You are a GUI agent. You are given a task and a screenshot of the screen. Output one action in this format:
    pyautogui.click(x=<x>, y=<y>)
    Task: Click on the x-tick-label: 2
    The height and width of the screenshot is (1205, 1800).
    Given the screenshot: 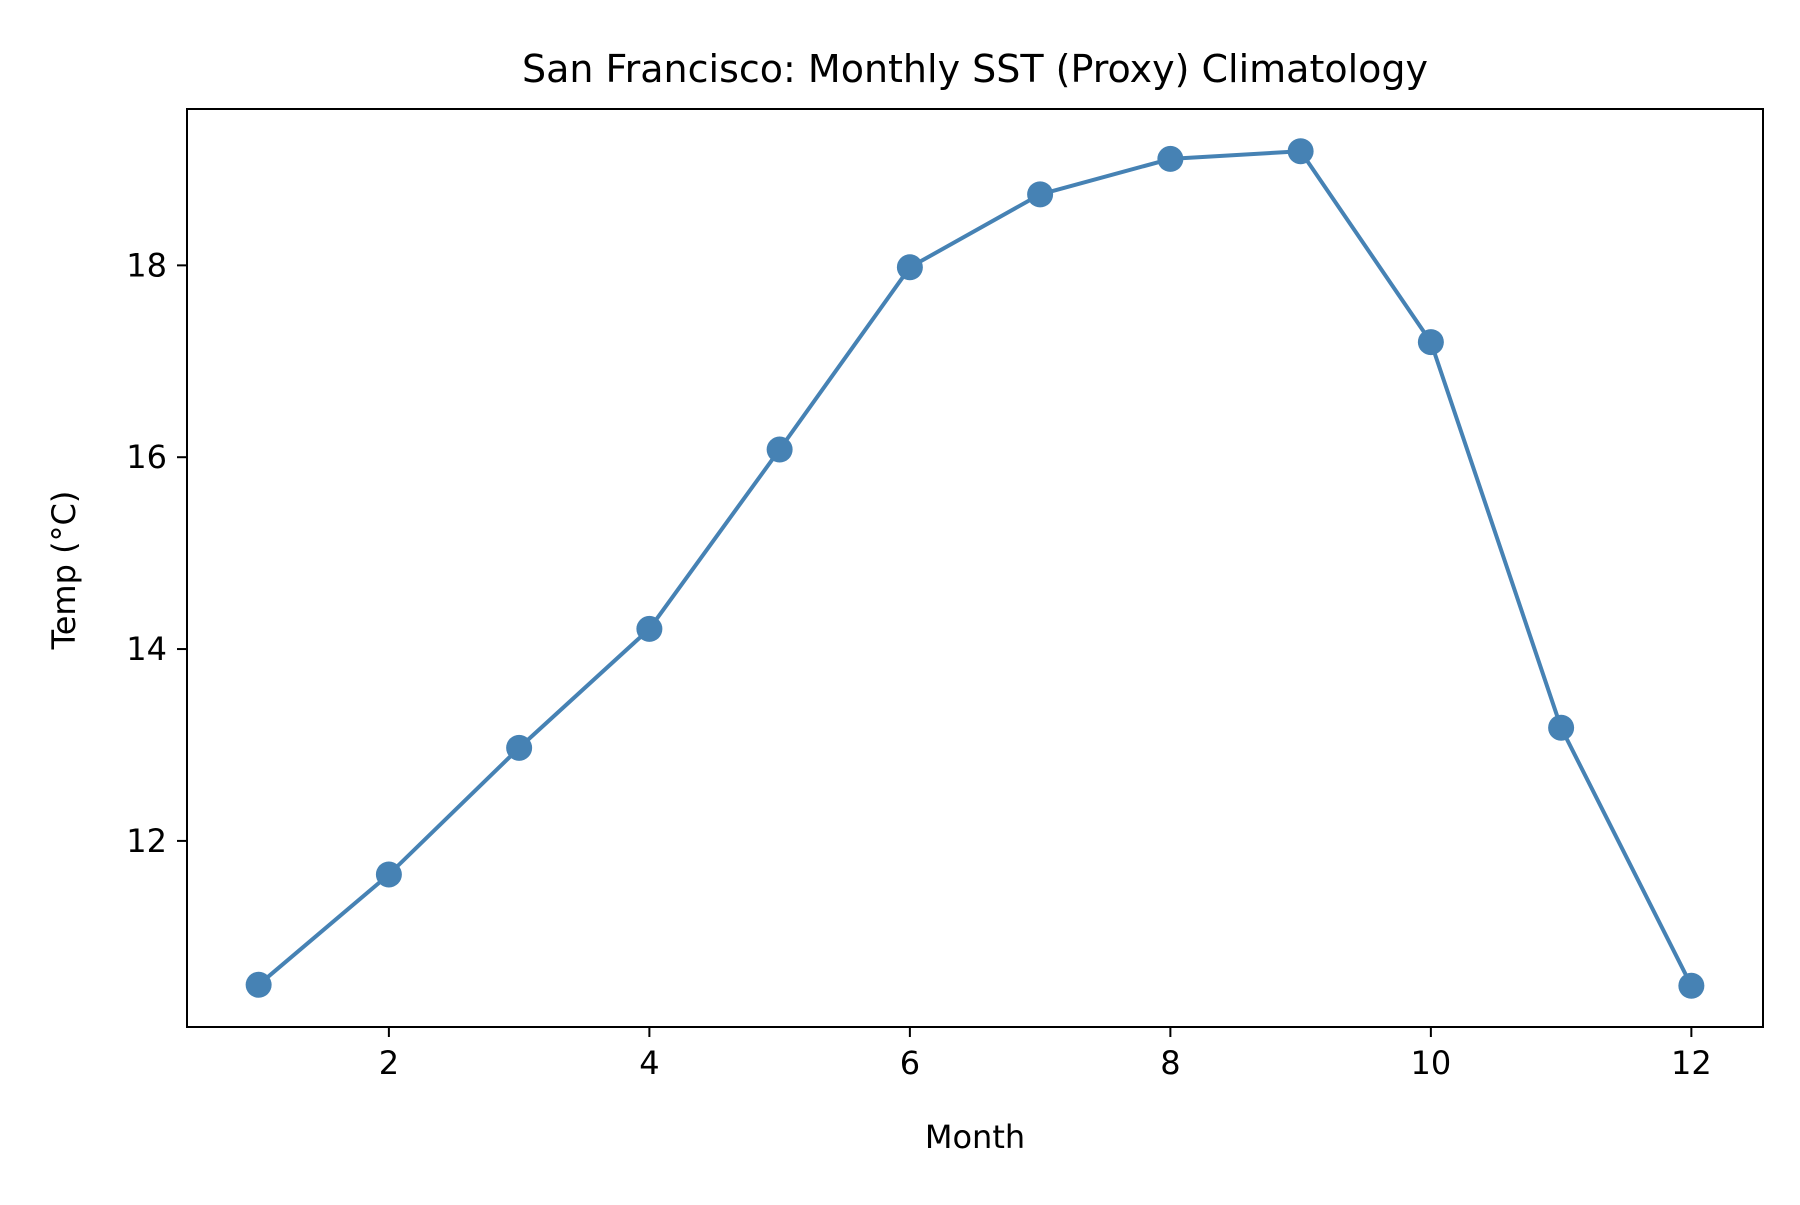 What is the action you would take?
    pyautogui.click(x=389, y=1063)
    